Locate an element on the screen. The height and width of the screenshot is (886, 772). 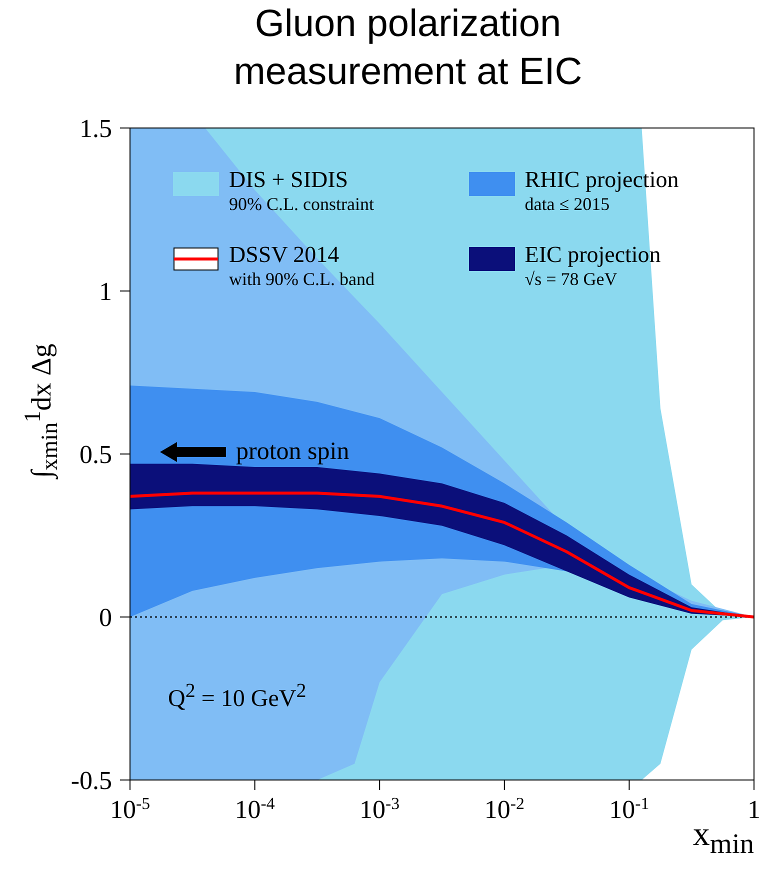
annotation: proton spin is located at coordinates (293, 452).